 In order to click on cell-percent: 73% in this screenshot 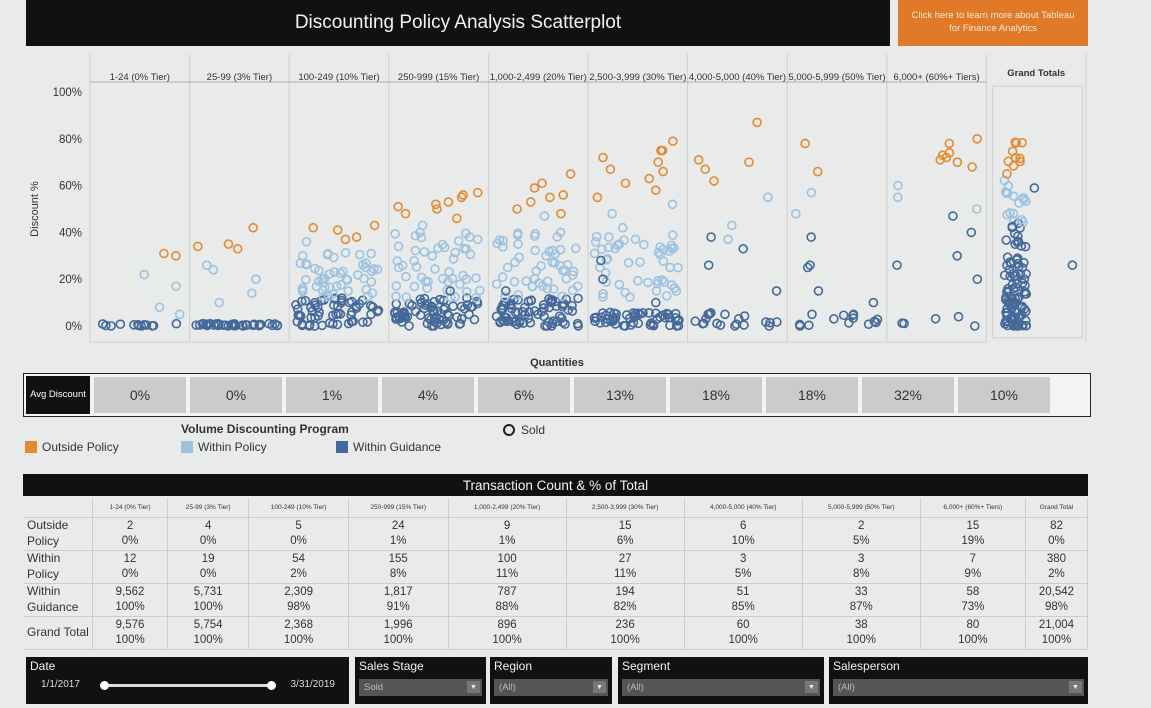, I will do `click(973, 607)`.